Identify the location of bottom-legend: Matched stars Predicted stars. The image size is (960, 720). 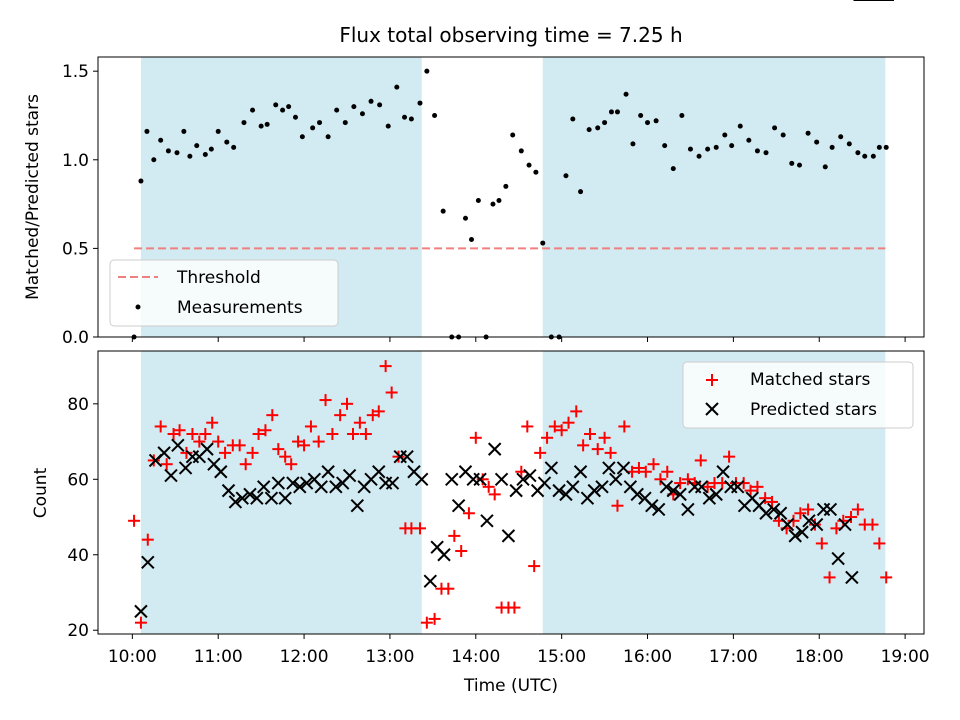
(798, 395).